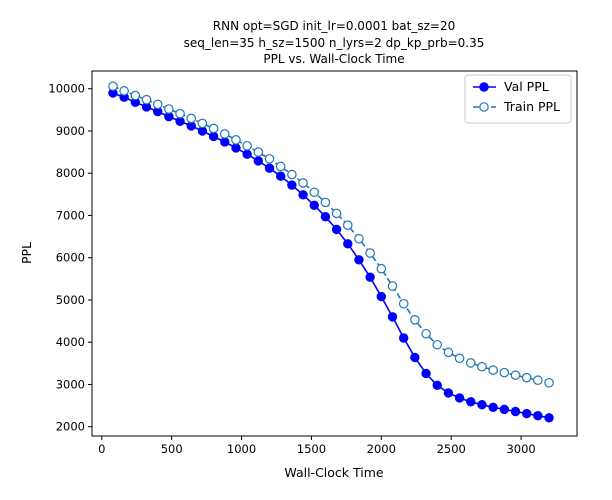  What do you see at coordinates (70, 131) in the screenshot?
I see `y-tick-label: 9000` at bounding box center [70, 131].